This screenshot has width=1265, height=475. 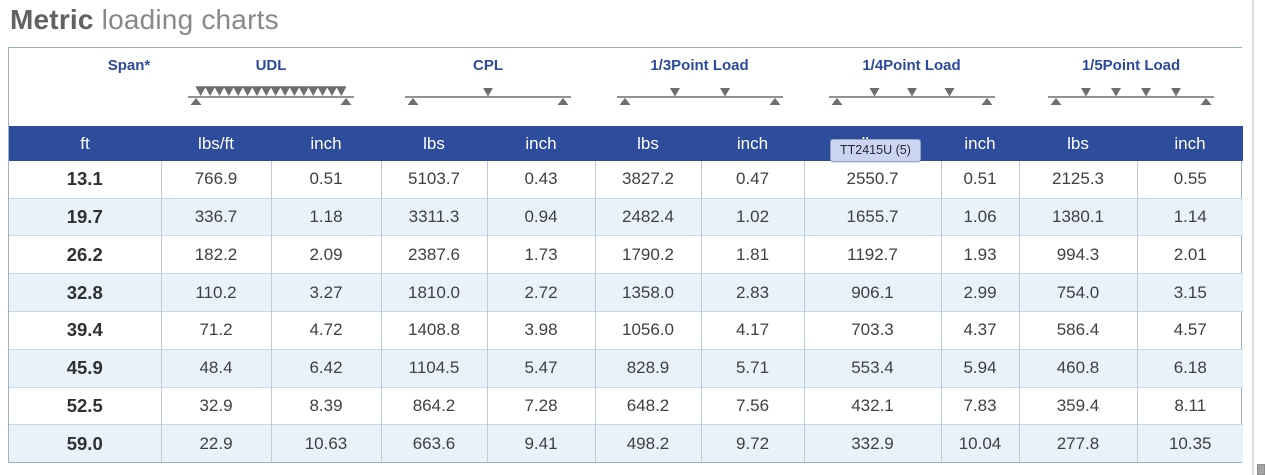 What do you see at coordinates (1189, 292) in the screenshot?
I see `load-value-cell: 3.15` at bounding box center [1189, 292].